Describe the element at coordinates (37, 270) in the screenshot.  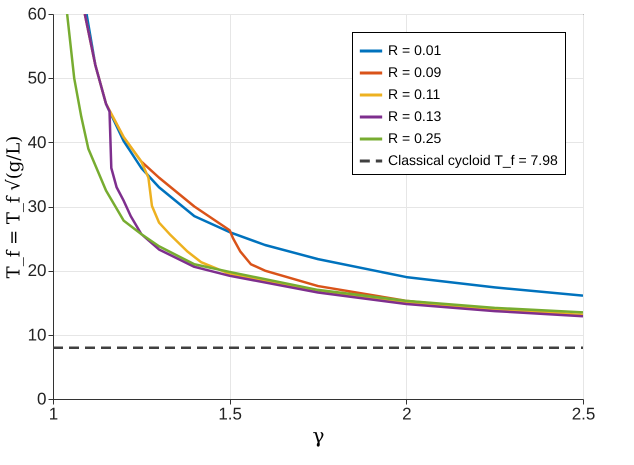
I see `y-tick-label: 20` at that location.